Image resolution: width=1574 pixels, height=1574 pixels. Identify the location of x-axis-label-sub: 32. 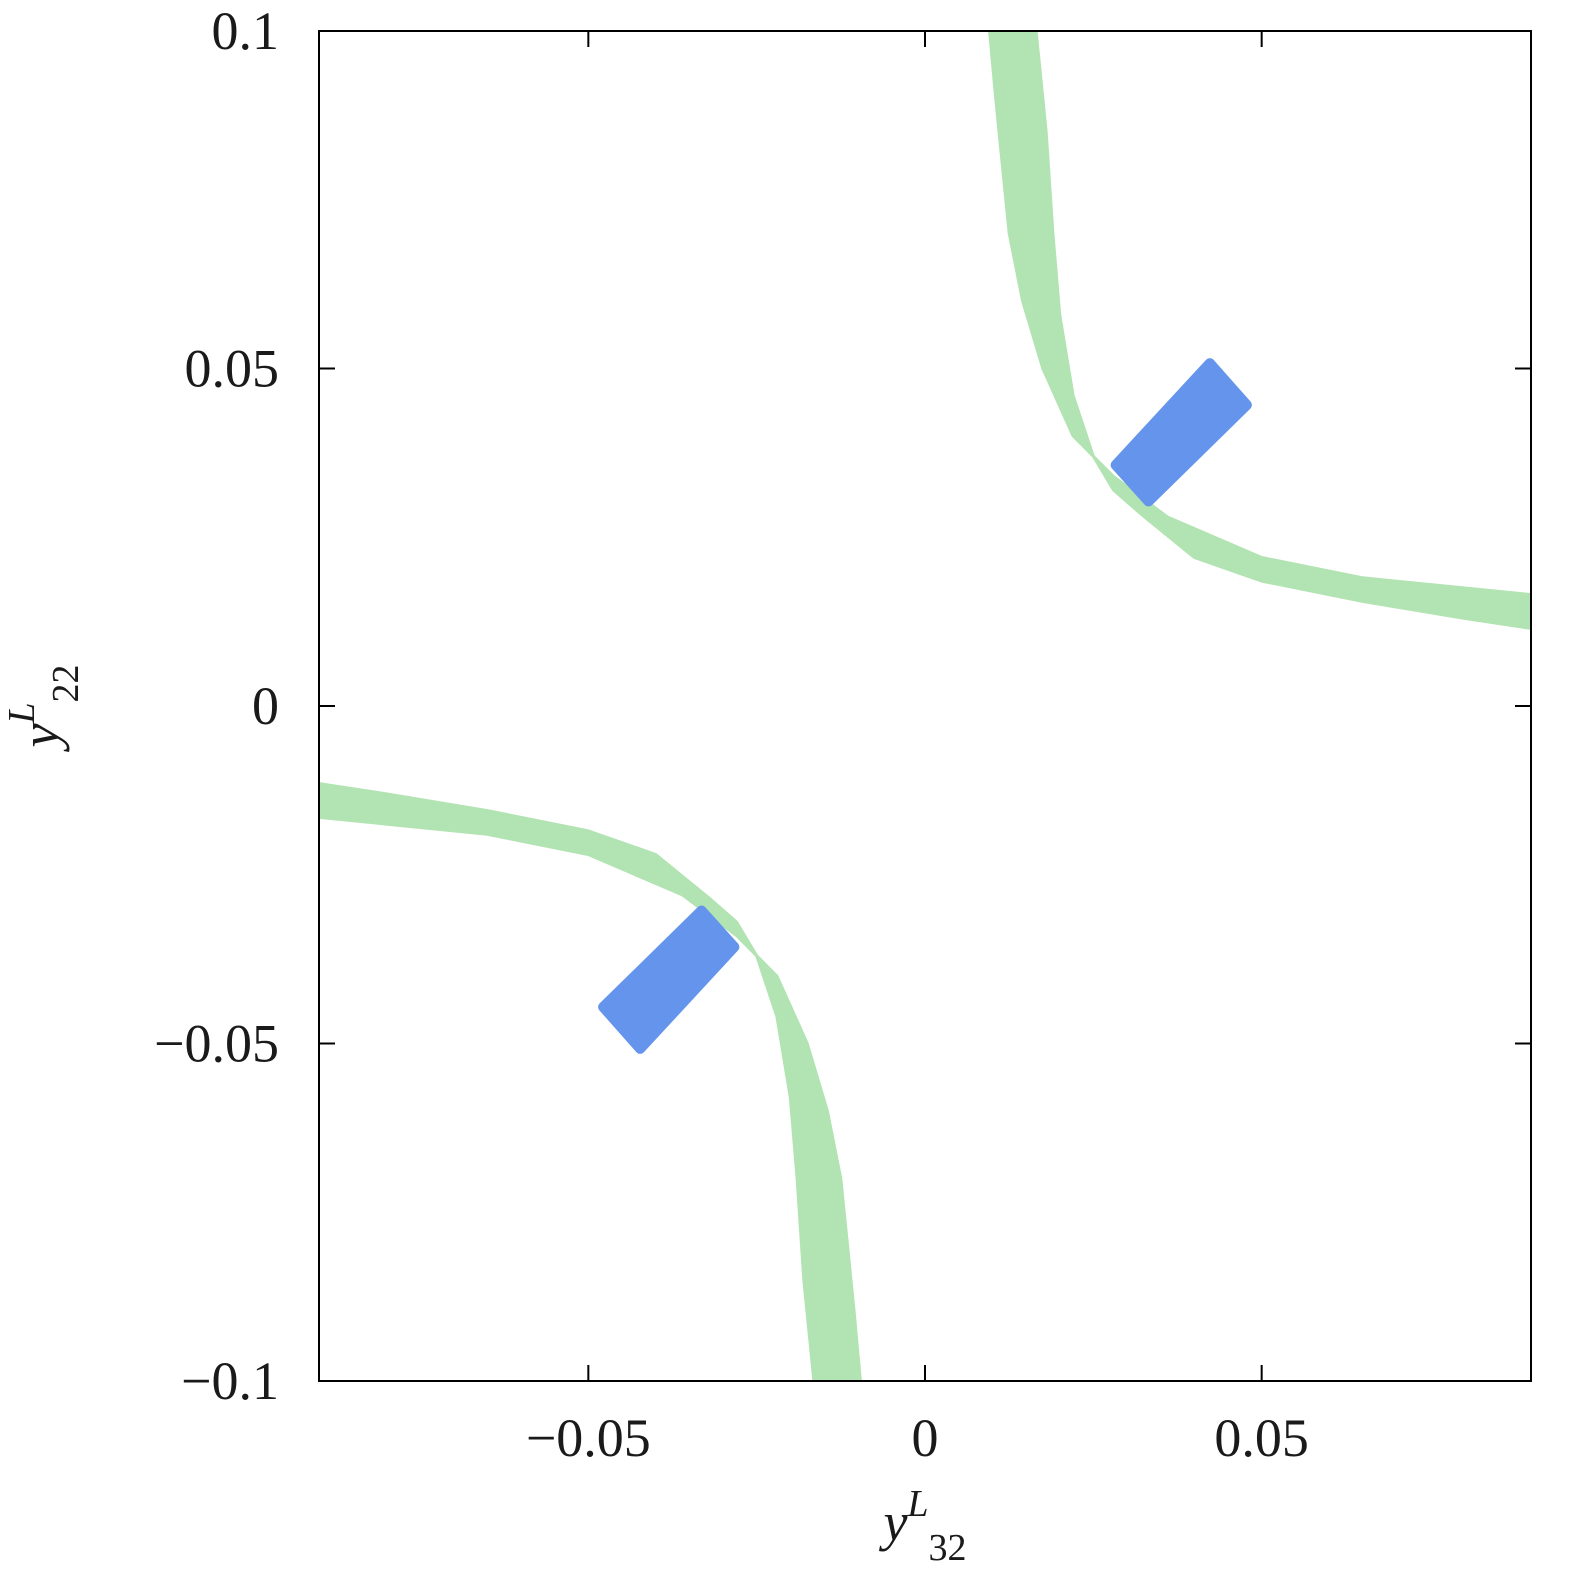
(948, 1548).